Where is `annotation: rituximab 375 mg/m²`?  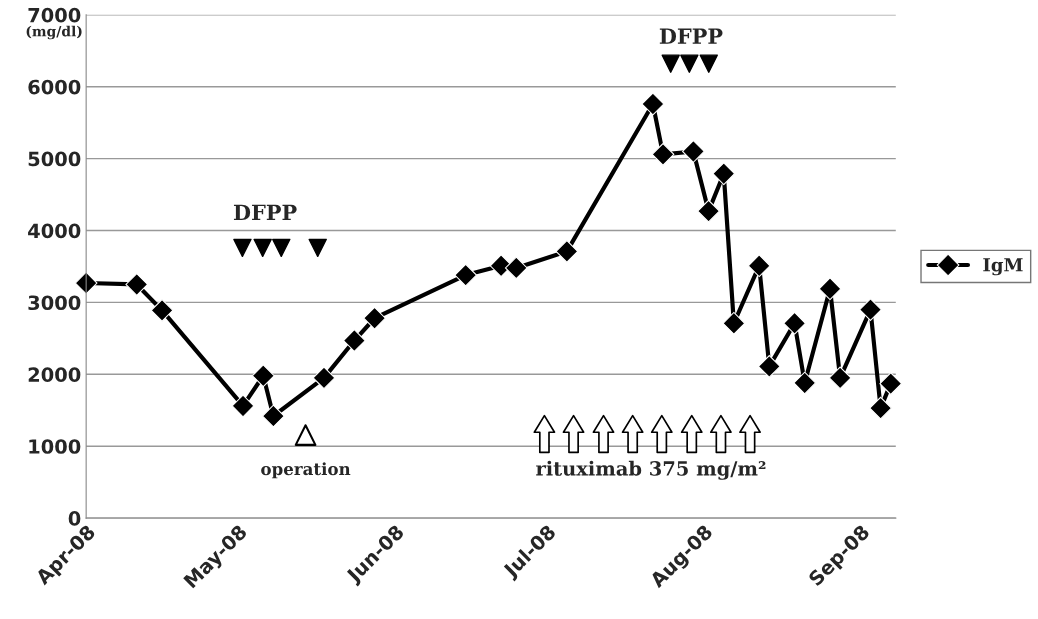
annotation: rituximab 375 mg/m² is located at coordinates (651, 470).